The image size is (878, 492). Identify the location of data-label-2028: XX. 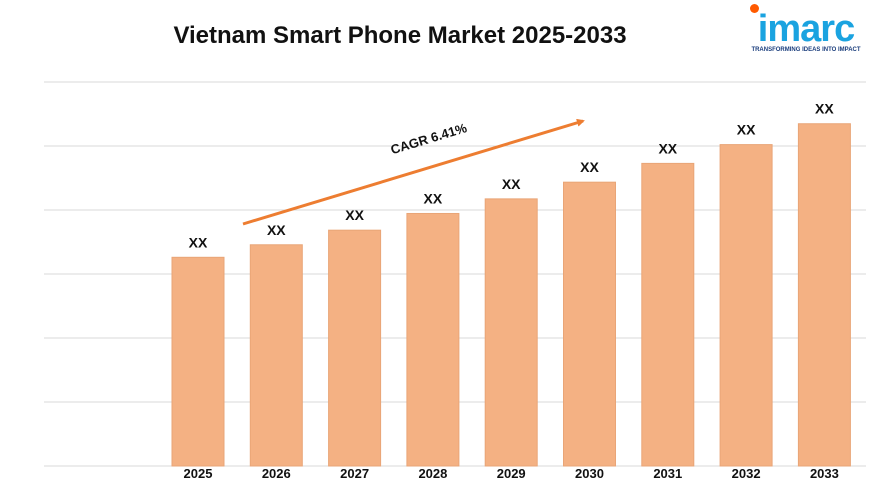
(433, 198).